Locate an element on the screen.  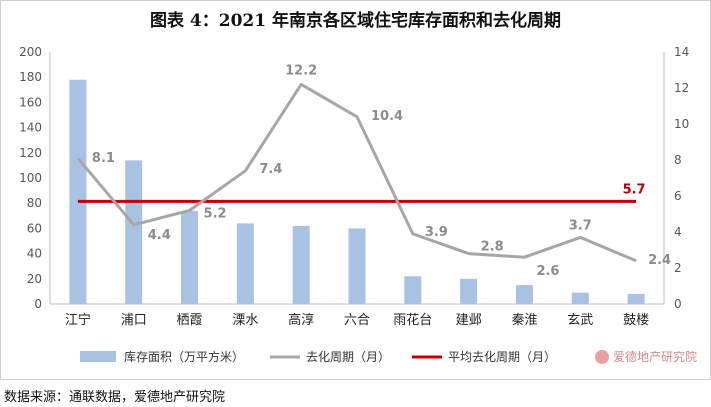
y-left-tick-label: 80 is located at coordinates (34, 203).